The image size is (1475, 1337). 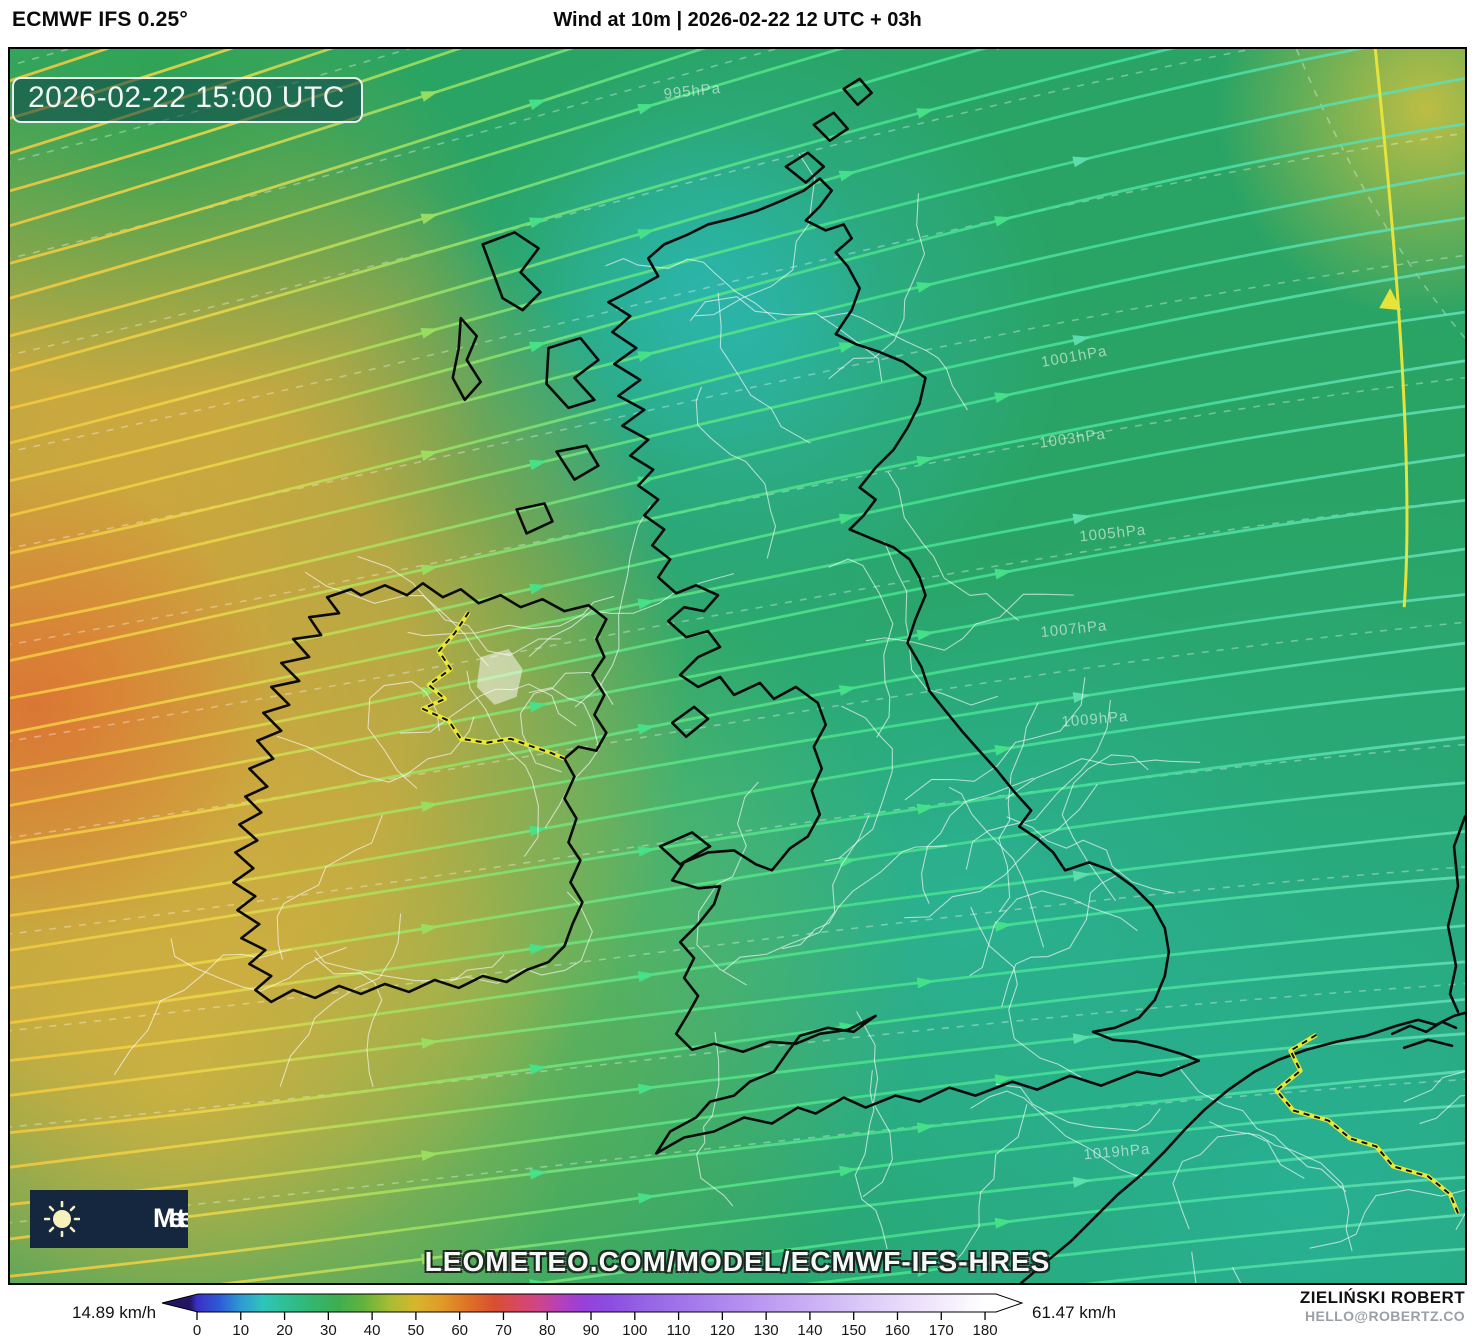 What do you see at coordinates (1074, 1312) in the screenshot?
I see `colorbar-max-label: 61.47 km/h` at bounding box center [1074, 1312].